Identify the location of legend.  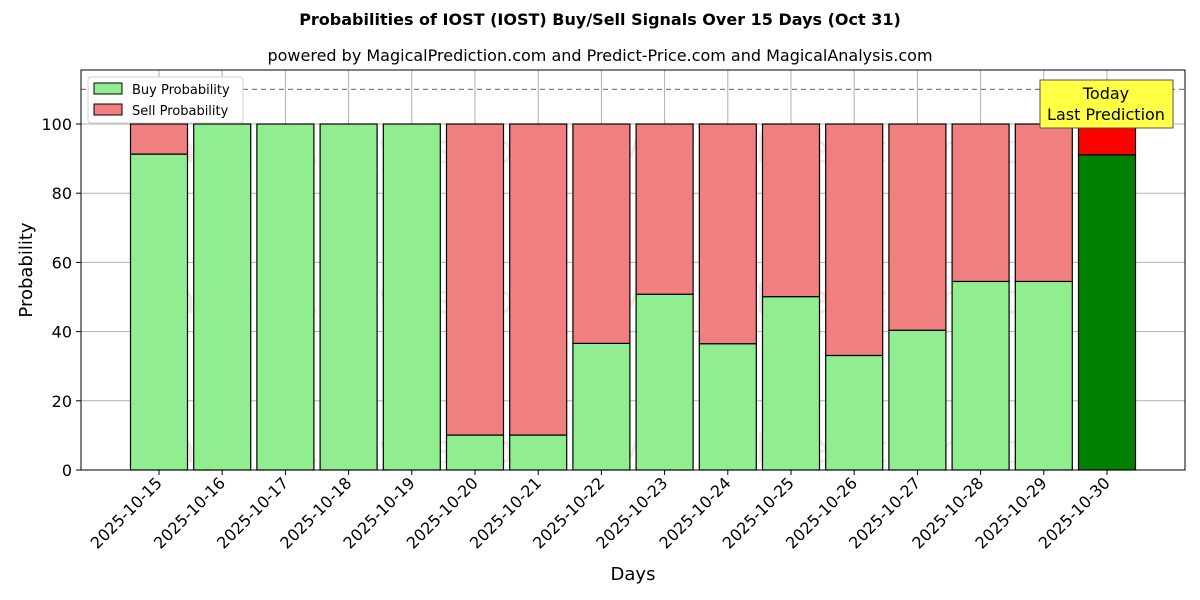
(165, 100).